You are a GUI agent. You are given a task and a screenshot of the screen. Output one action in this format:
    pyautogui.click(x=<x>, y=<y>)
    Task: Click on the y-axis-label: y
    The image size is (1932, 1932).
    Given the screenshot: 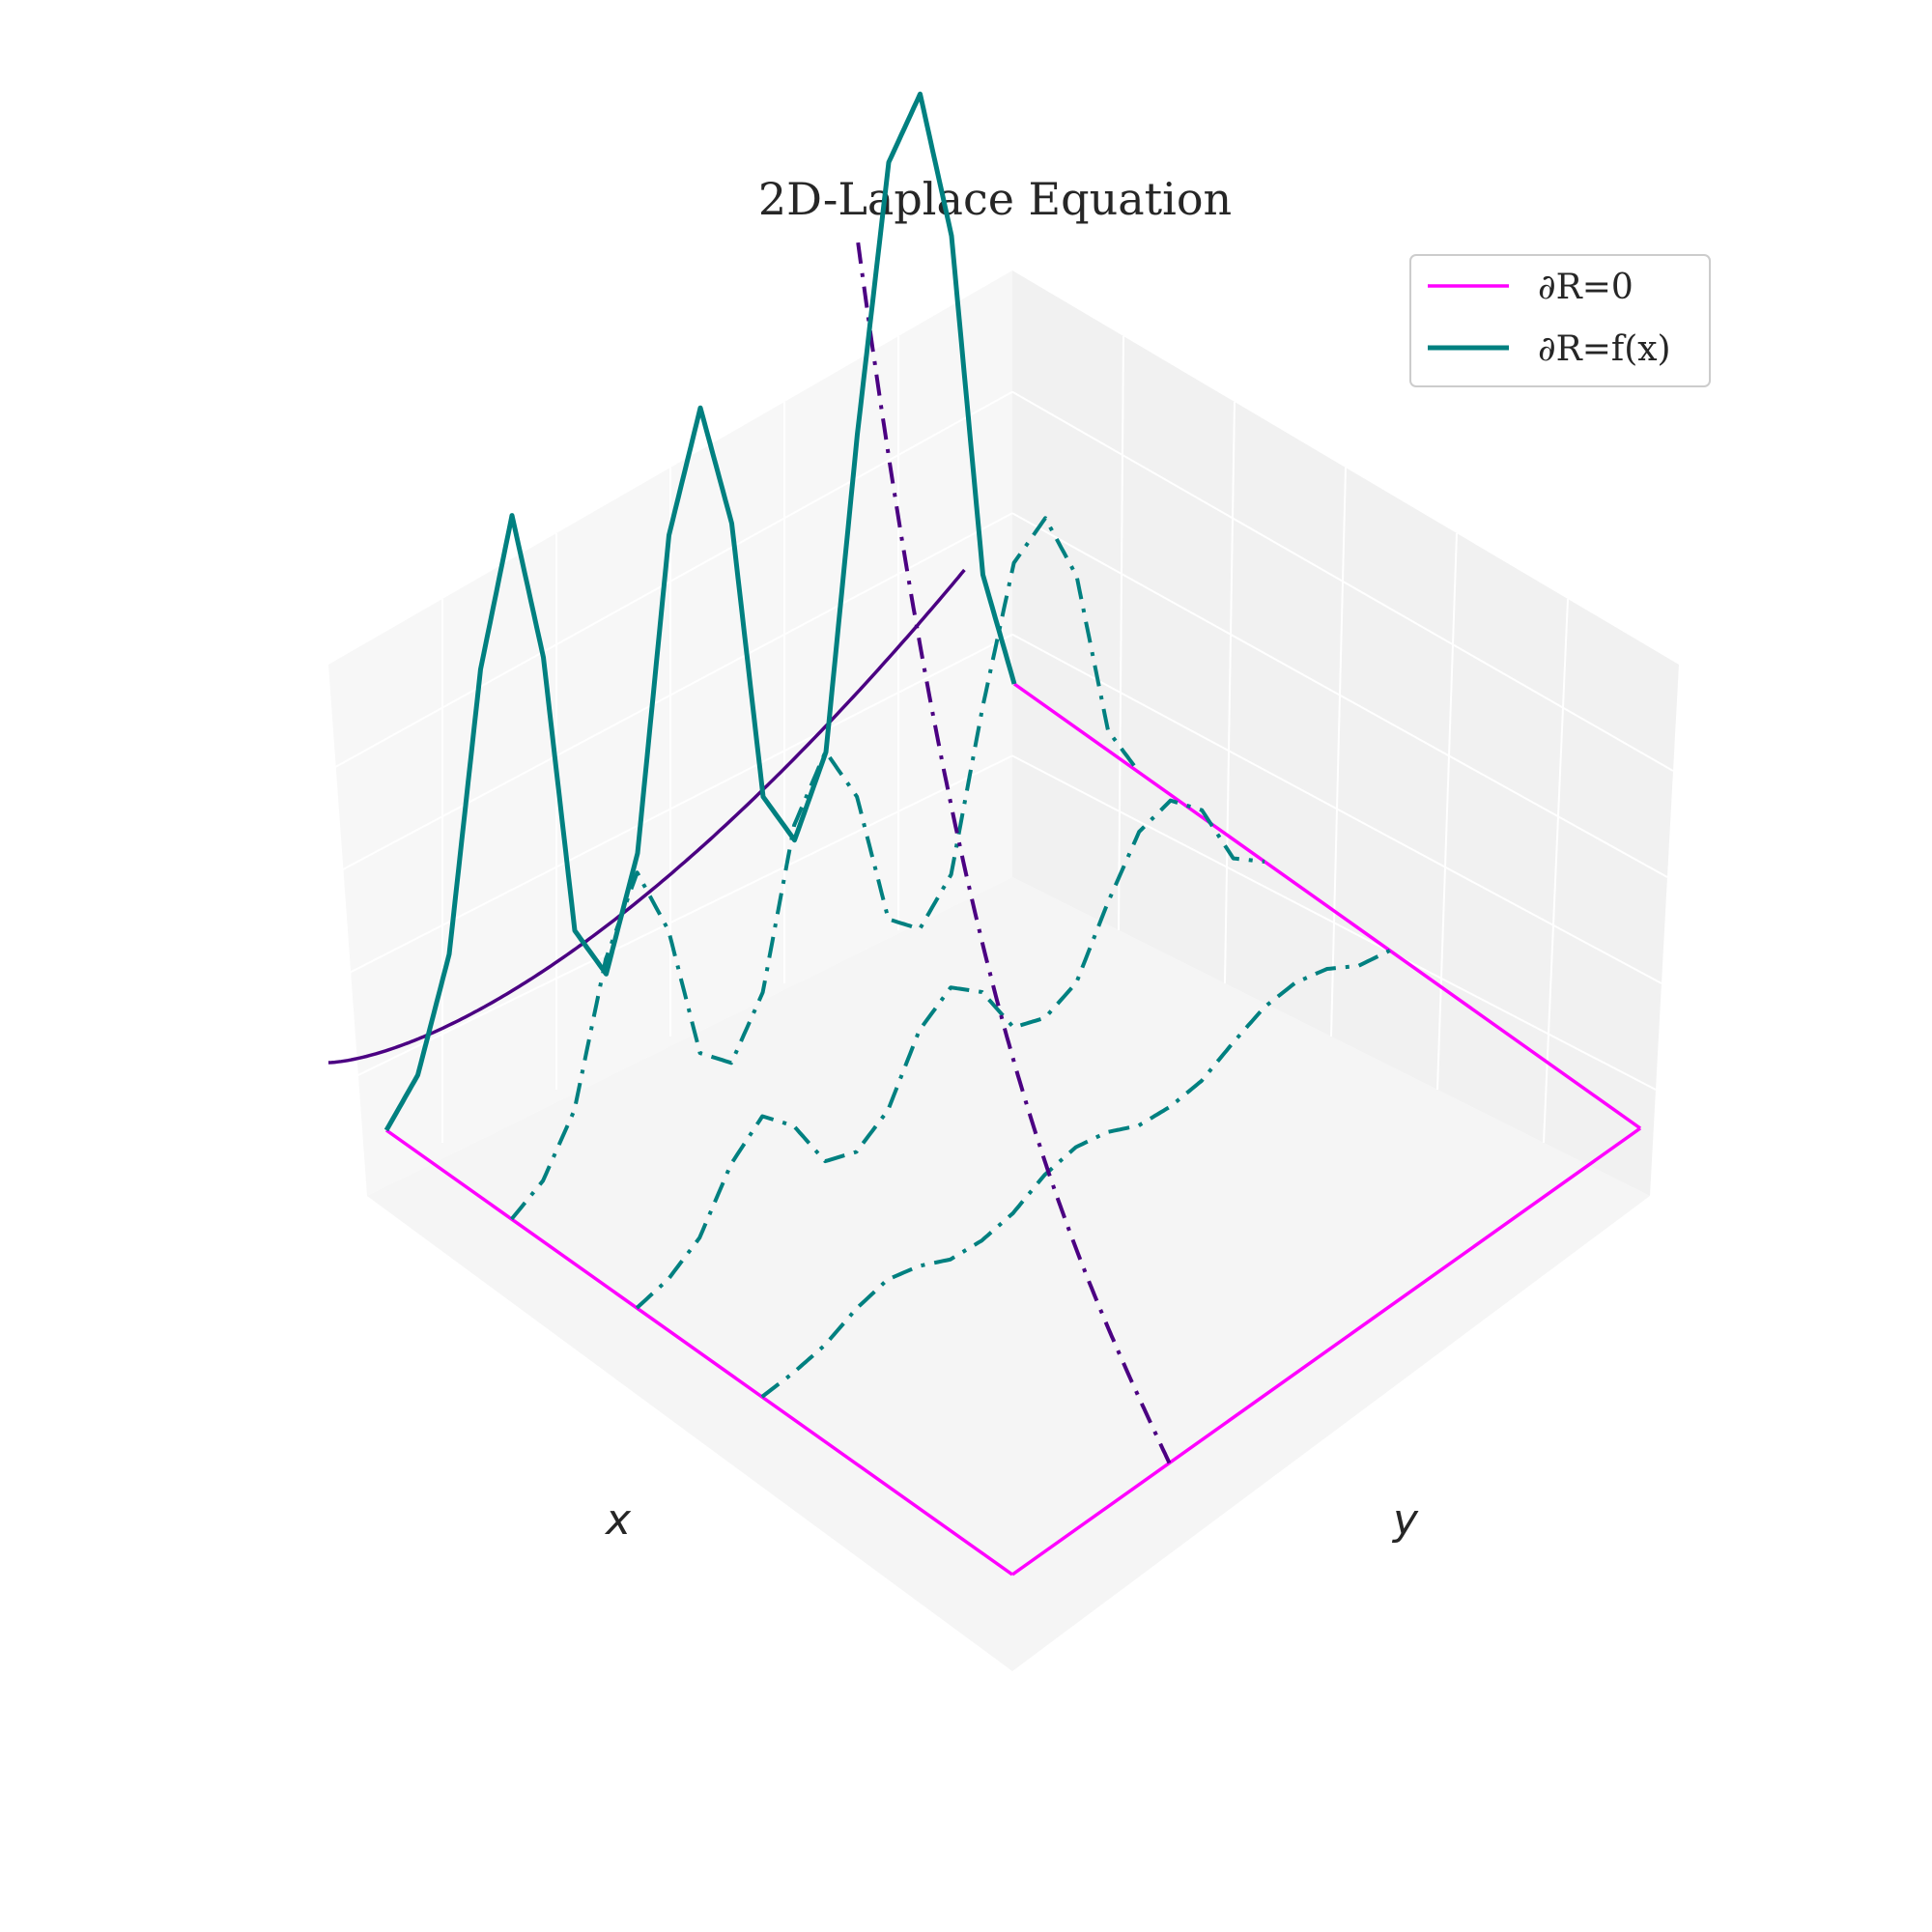 What is the action you would take?
    pyautogui.click(x=1405, y=1520)
    